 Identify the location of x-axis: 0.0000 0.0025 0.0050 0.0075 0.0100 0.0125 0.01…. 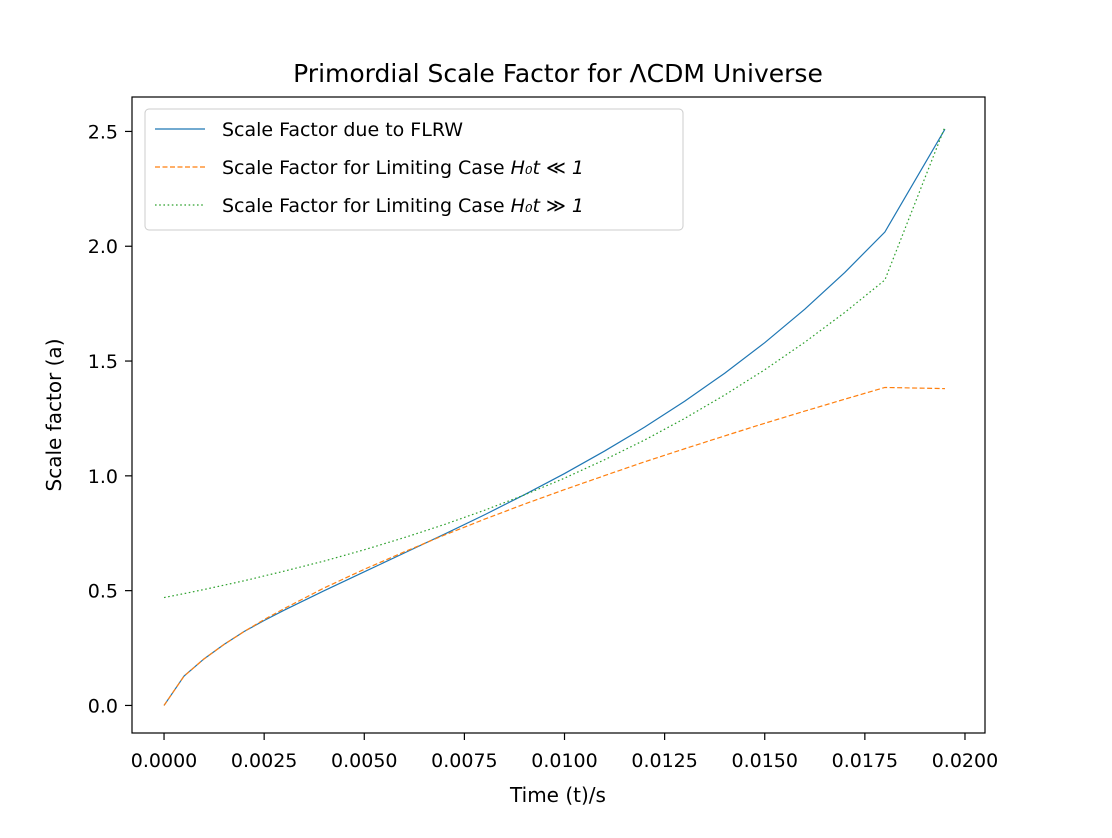
(564, 752).